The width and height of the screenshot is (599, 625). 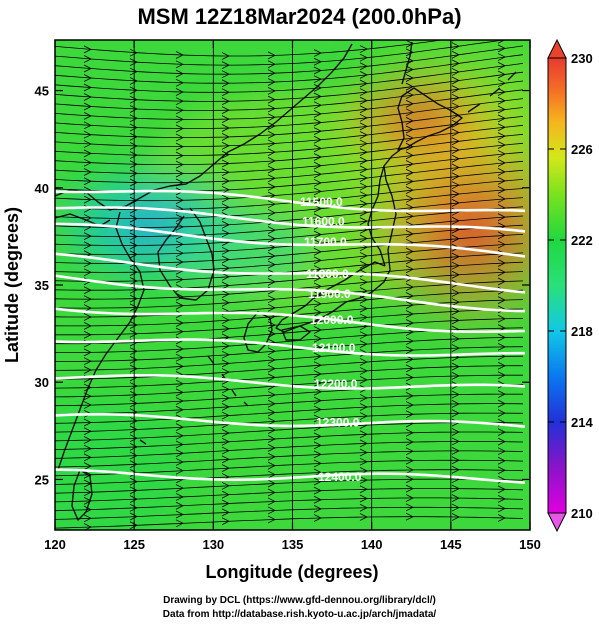 I want to click on height-contour, so click(x=290, y=240).